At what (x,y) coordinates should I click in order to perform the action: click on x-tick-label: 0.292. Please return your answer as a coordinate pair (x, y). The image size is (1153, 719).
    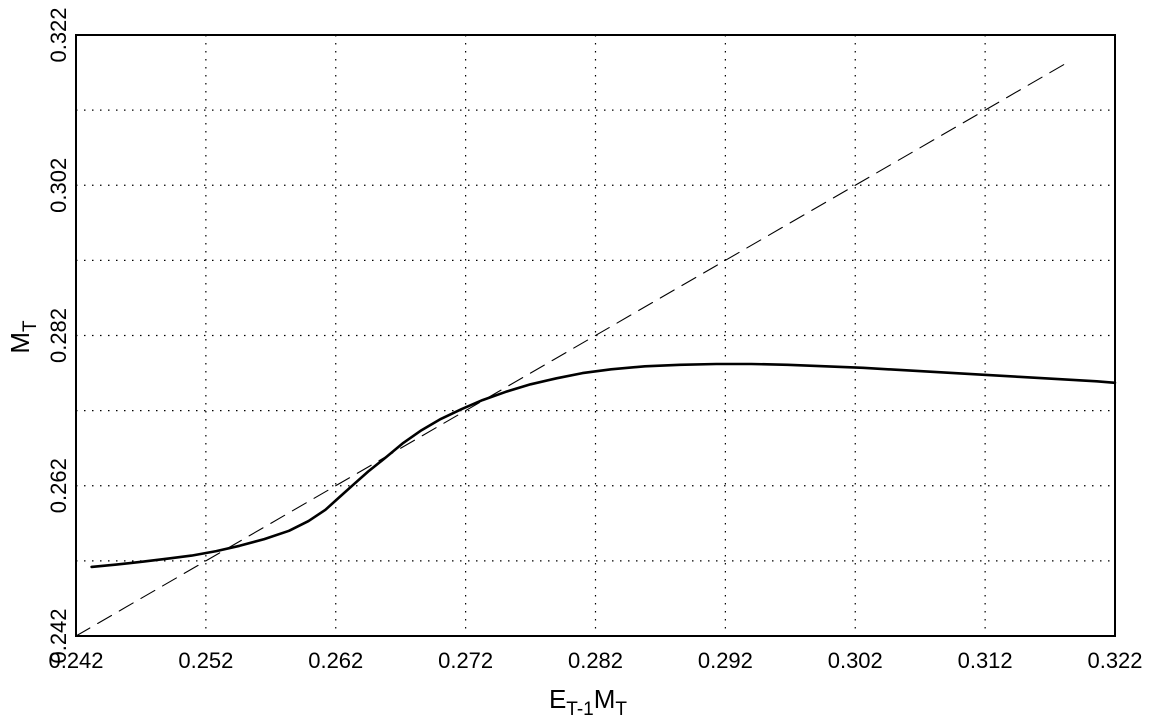
    Looking at the image, I should click on (725, 660).